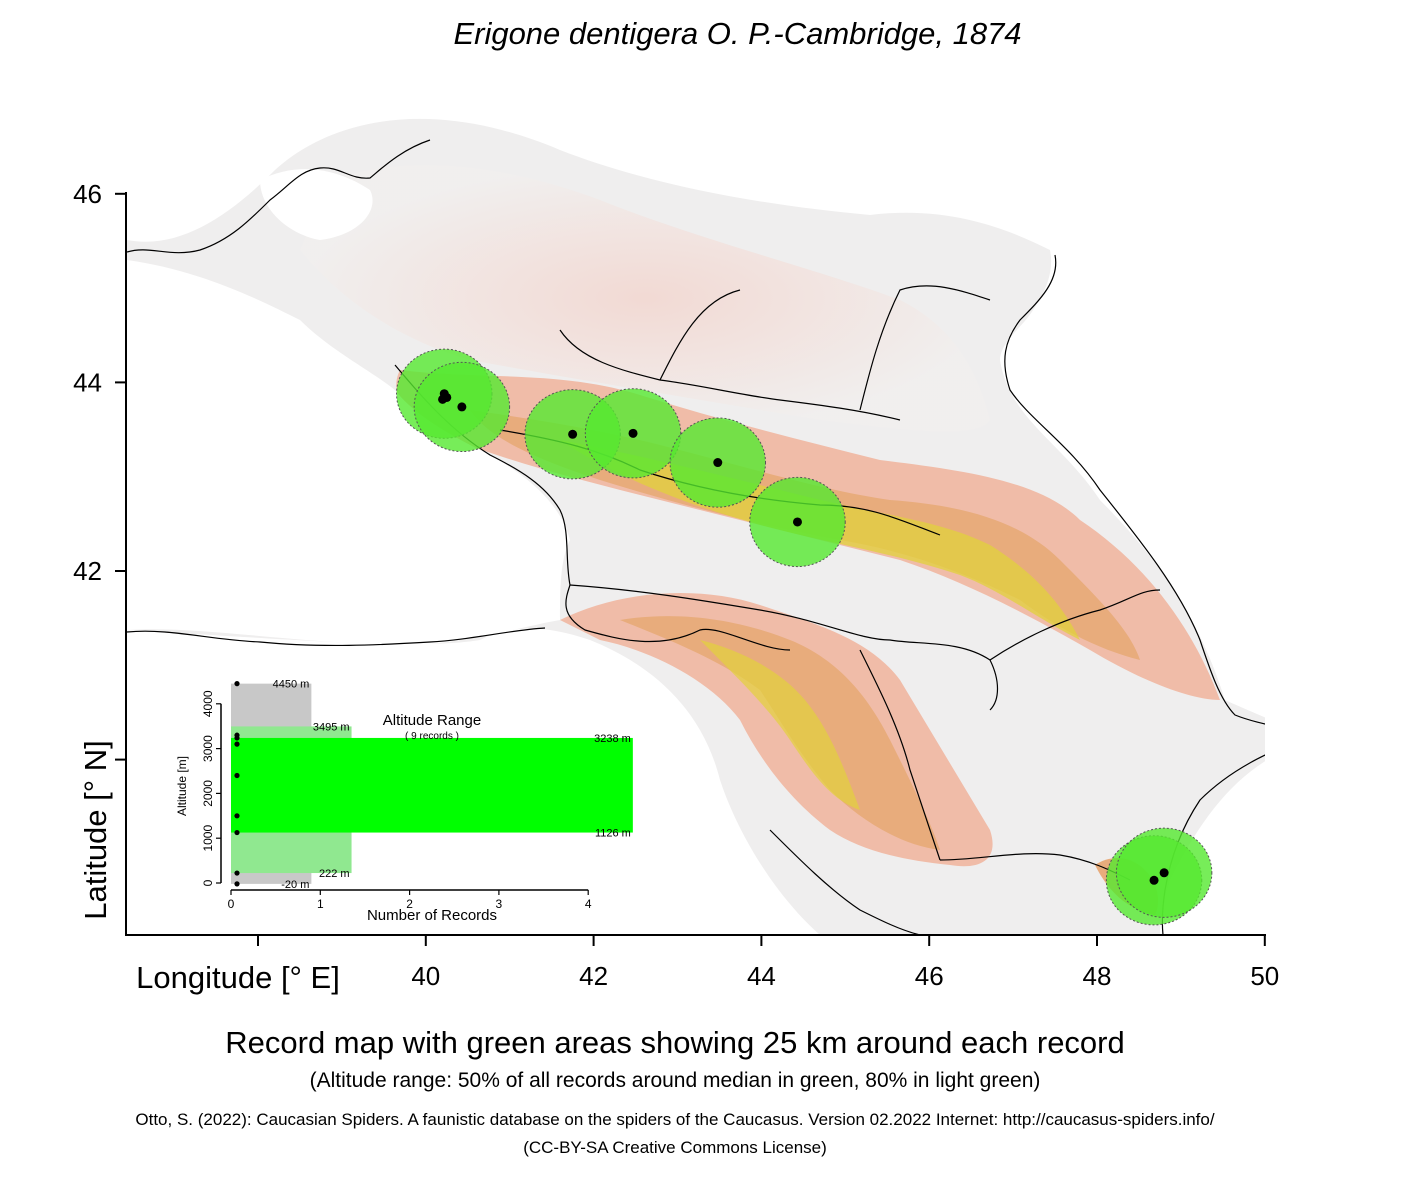  What do you see at coordinates (334, 874) in the screenshot?
I see `altitude-min-label: 222 m` at bounding box center [334, 874].